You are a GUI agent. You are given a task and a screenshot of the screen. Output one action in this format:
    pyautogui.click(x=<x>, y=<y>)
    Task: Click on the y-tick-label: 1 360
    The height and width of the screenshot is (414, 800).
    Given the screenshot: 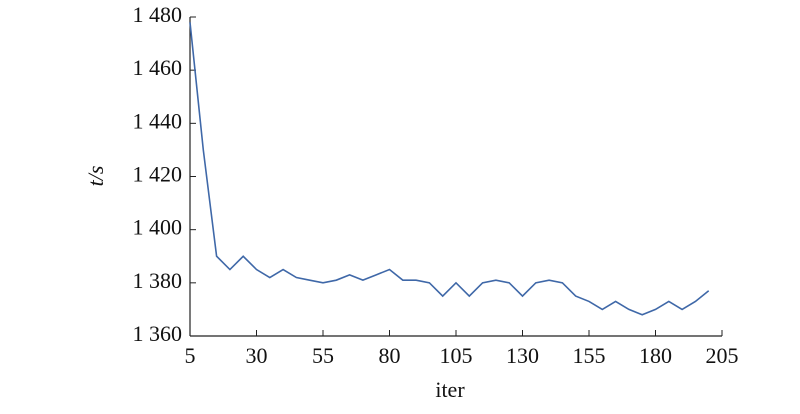 What is the action you would take?
    pyautogui.click(x=158, y=333)
    